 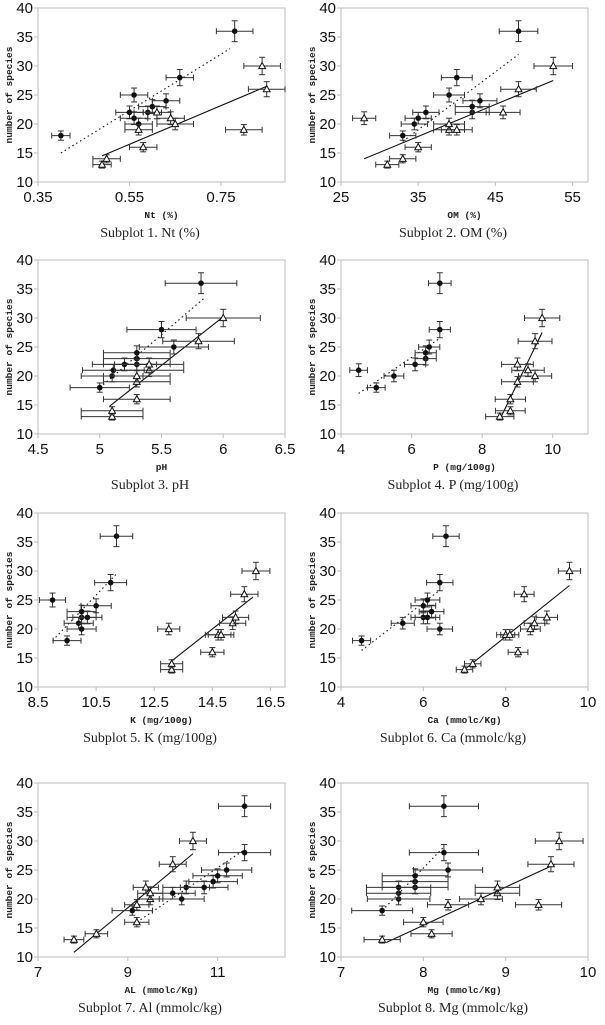 What do you see at coordinates (327, 841) in the screenshot?
I see `y-tick-label: 30` at bounding box center [327, 841].